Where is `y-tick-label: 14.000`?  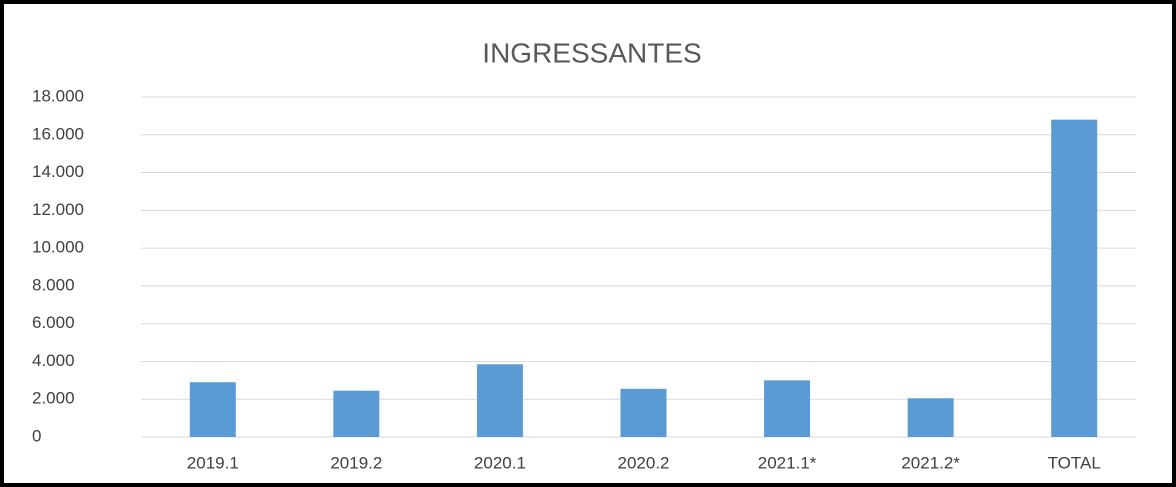 y-tick-label: 14.000 is located at coordinates (58, 171).